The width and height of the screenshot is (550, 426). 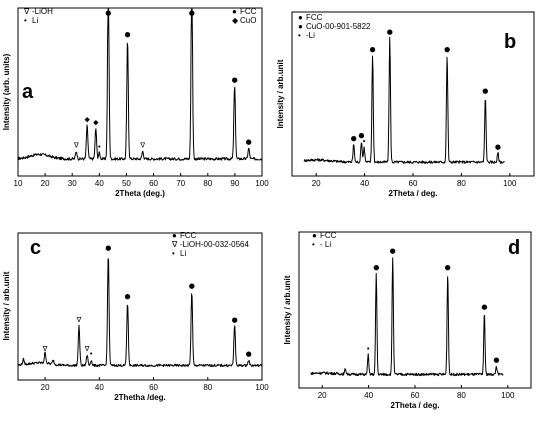 I want to click on panel-letter: b, so click(x=510, y=42).